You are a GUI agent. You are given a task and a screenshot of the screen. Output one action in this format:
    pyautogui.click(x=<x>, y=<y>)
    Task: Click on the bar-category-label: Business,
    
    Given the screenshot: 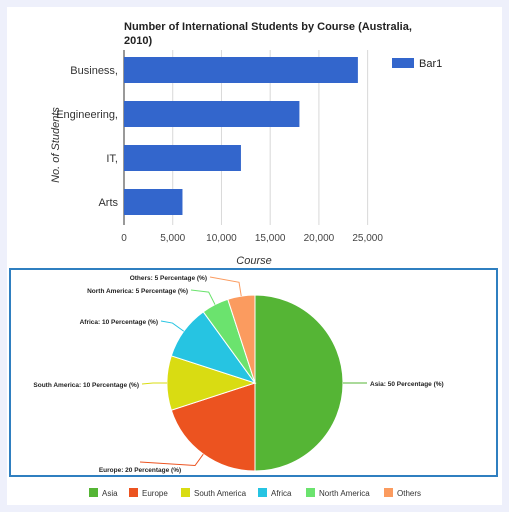 What is the action you would take?
    pyautogui.click(x=94, y=71)
    